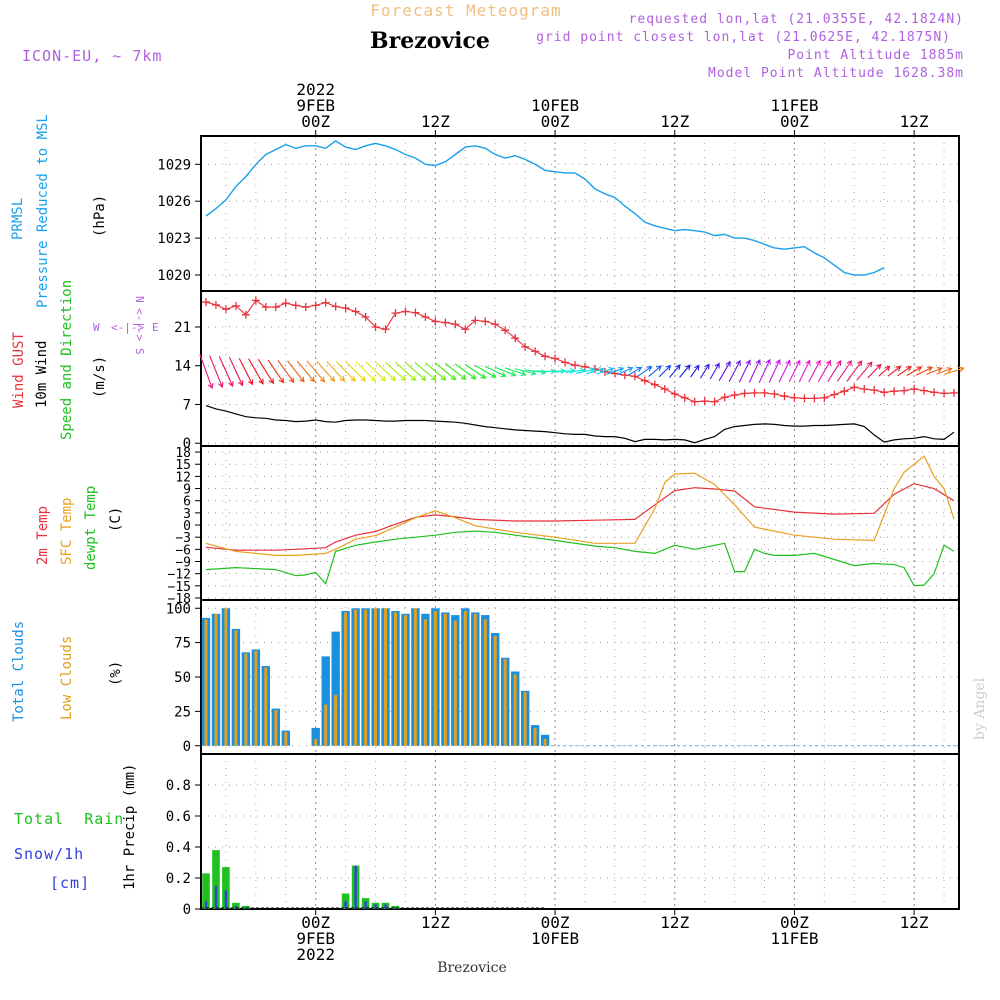 Image resolution: width=1000 pixels, height=1000 pixels. What do you see at coordinates (42, 374) in the screenshot?
I see `wind-label-10m: 10m Wind` at bounding box center [42, 374].